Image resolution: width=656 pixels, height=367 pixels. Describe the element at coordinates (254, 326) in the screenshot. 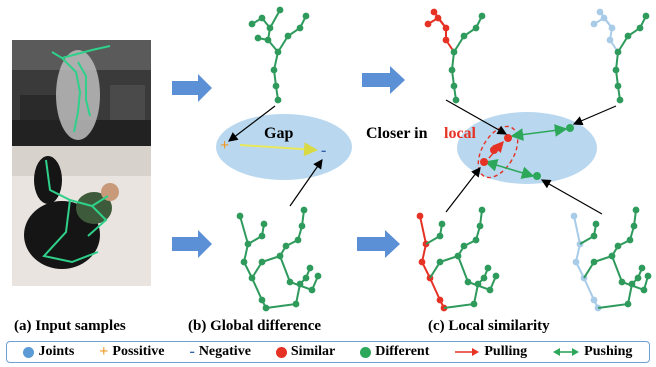

I see `caption-global-difference: (b) Global difference` at that location.